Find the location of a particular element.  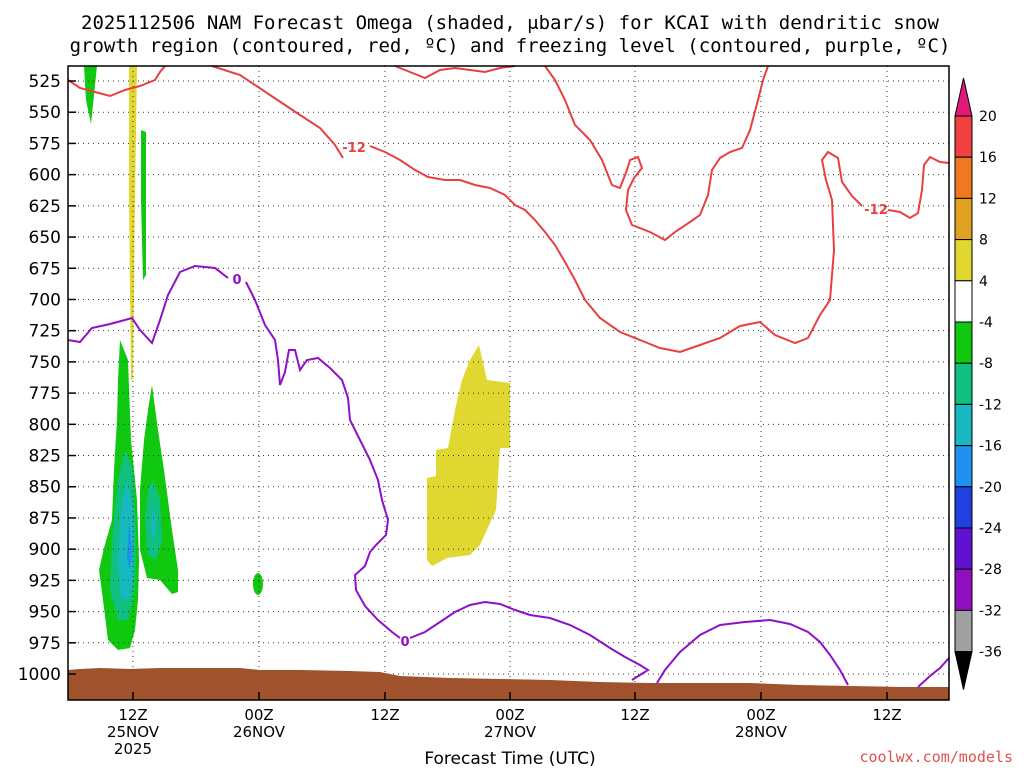

x-tick-label-6-1: 12Z is located at coordinates (886, 715).